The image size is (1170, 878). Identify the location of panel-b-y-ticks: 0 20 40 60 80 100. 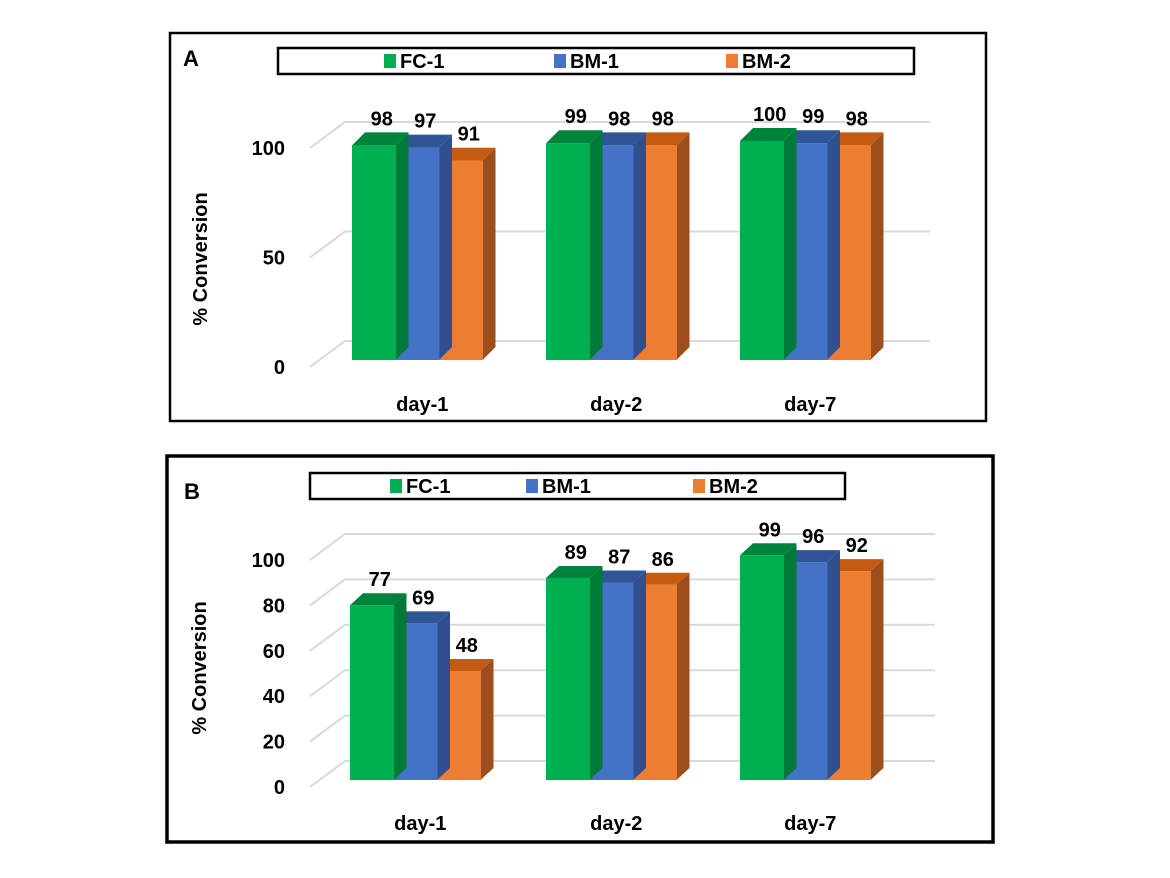
(268, 674).